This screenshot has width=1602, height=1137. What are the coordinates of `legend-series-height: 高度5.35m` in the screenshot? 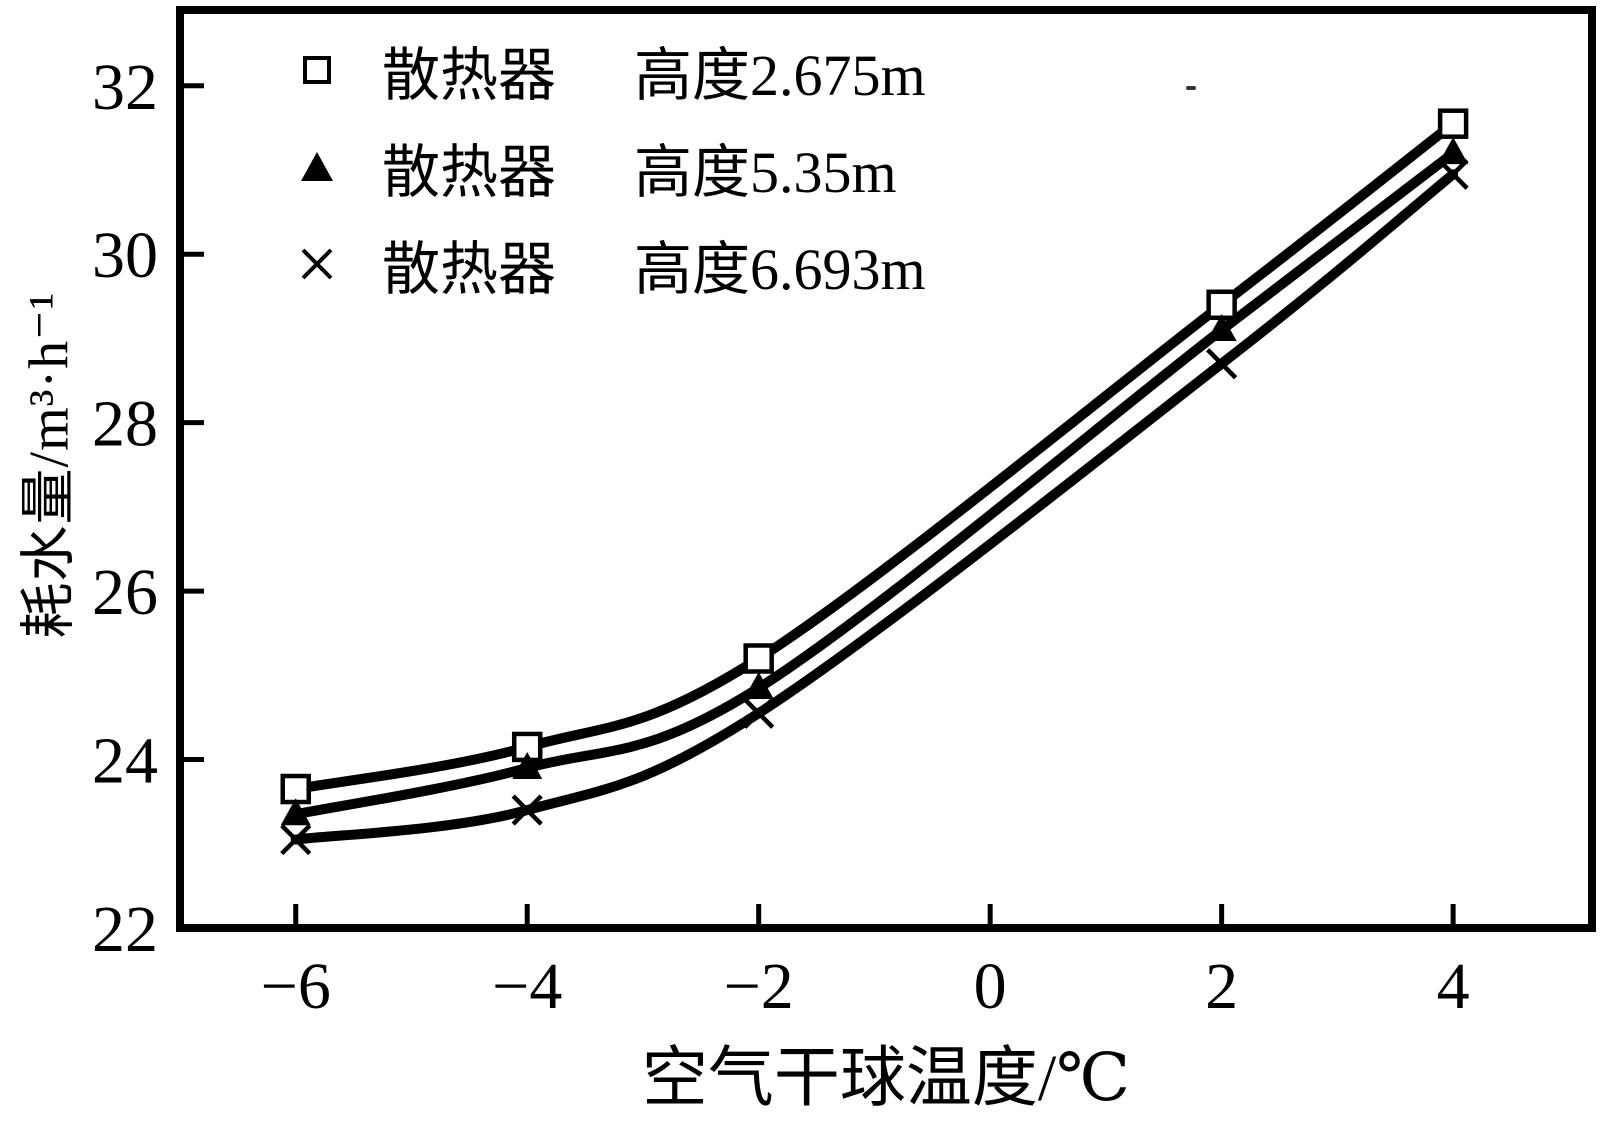 It's located at (765, 172).